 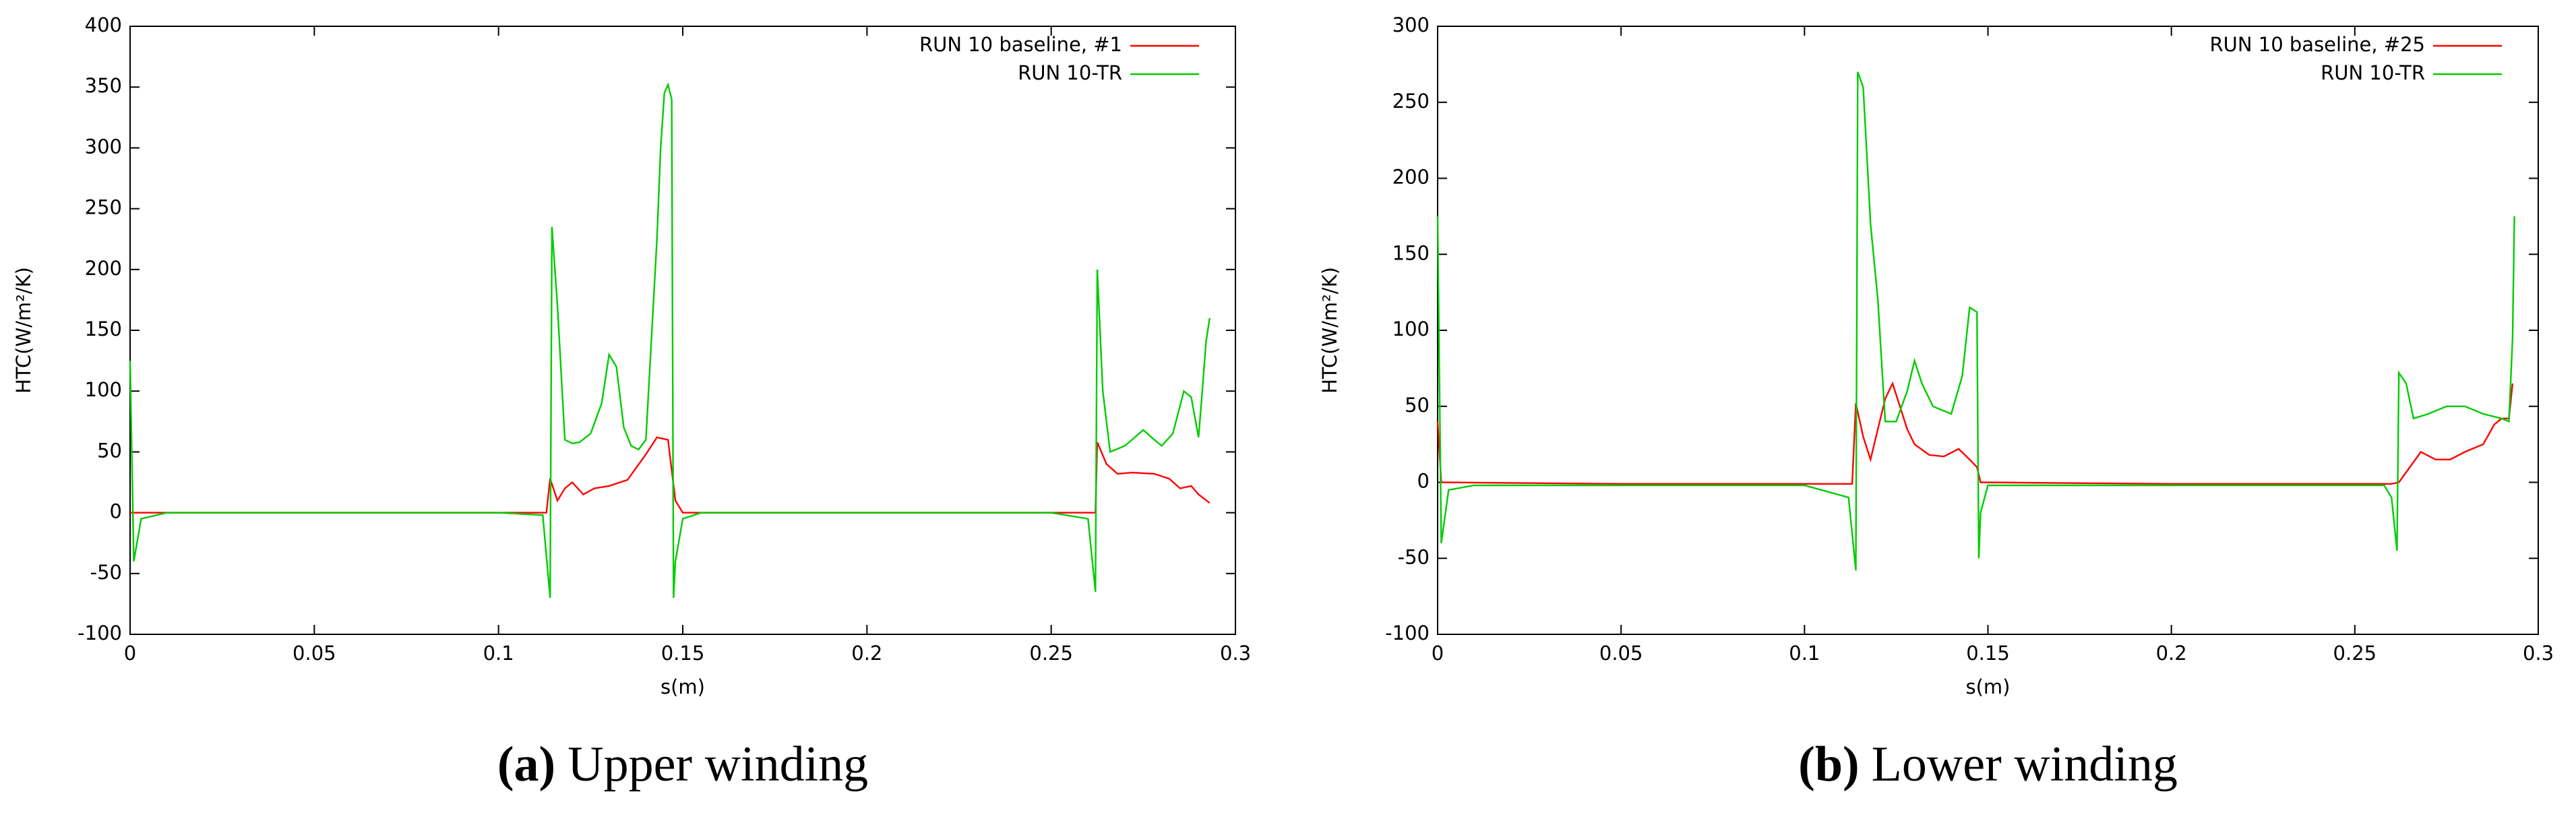 I want to click on caption: (b) Lower winding, so click(x=1988, y=764).